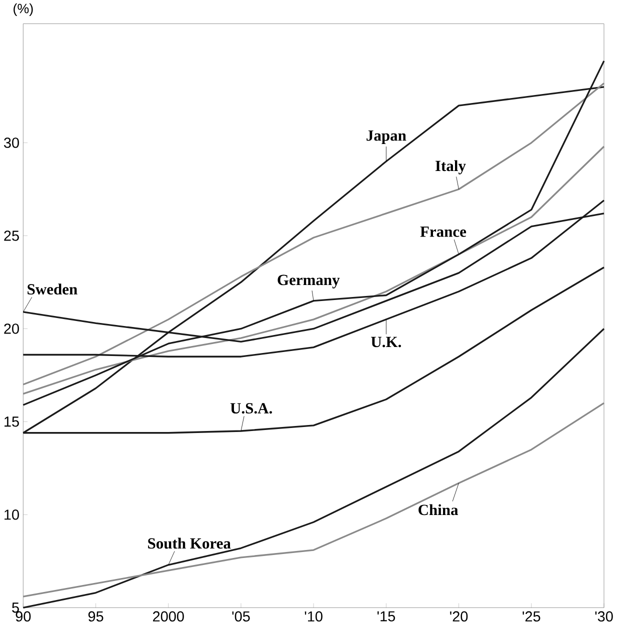 The image size is (617, 625). I want to click on y-tick-label: 15, so click(11, 421).